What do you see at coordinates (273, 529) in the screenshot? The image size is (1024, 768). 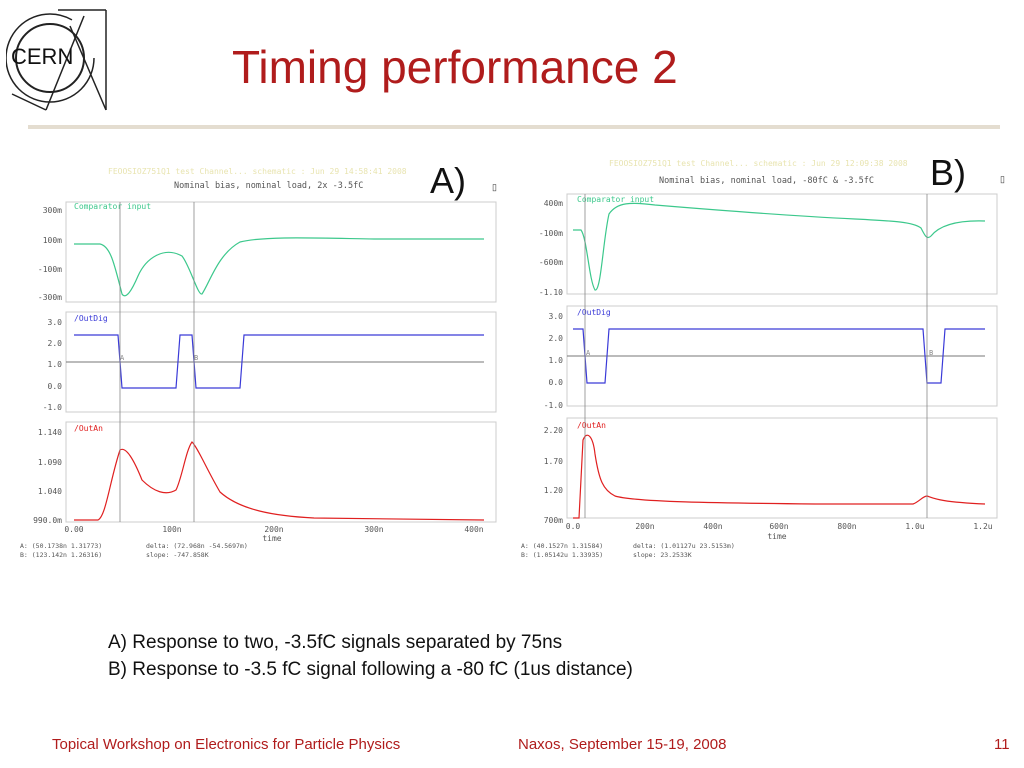 I see `panel-a-x-tick: 200n` at bounding box center [273, 529].